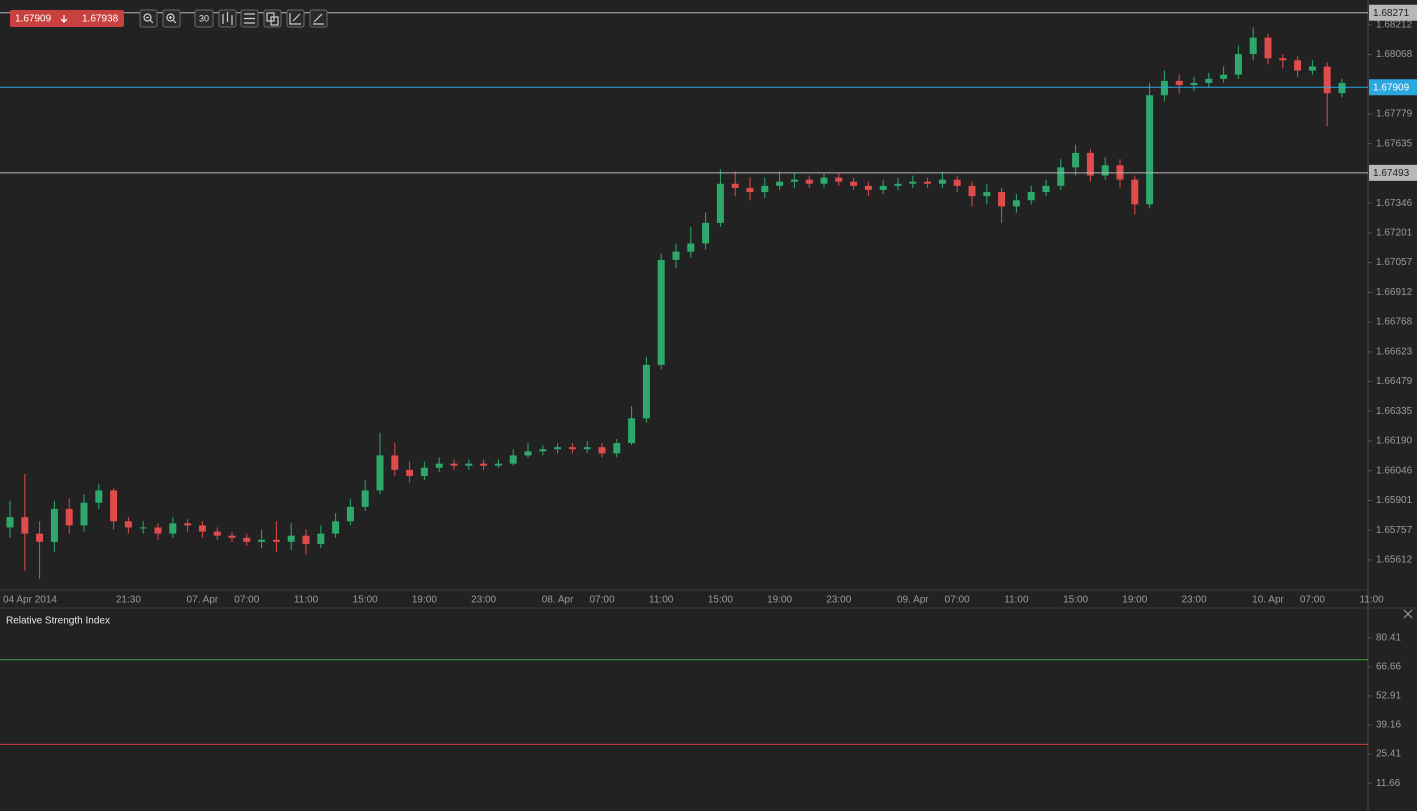  Describe the element at coordinates (227, 18) in the screenshot. I see `chart-type-button` at that location.